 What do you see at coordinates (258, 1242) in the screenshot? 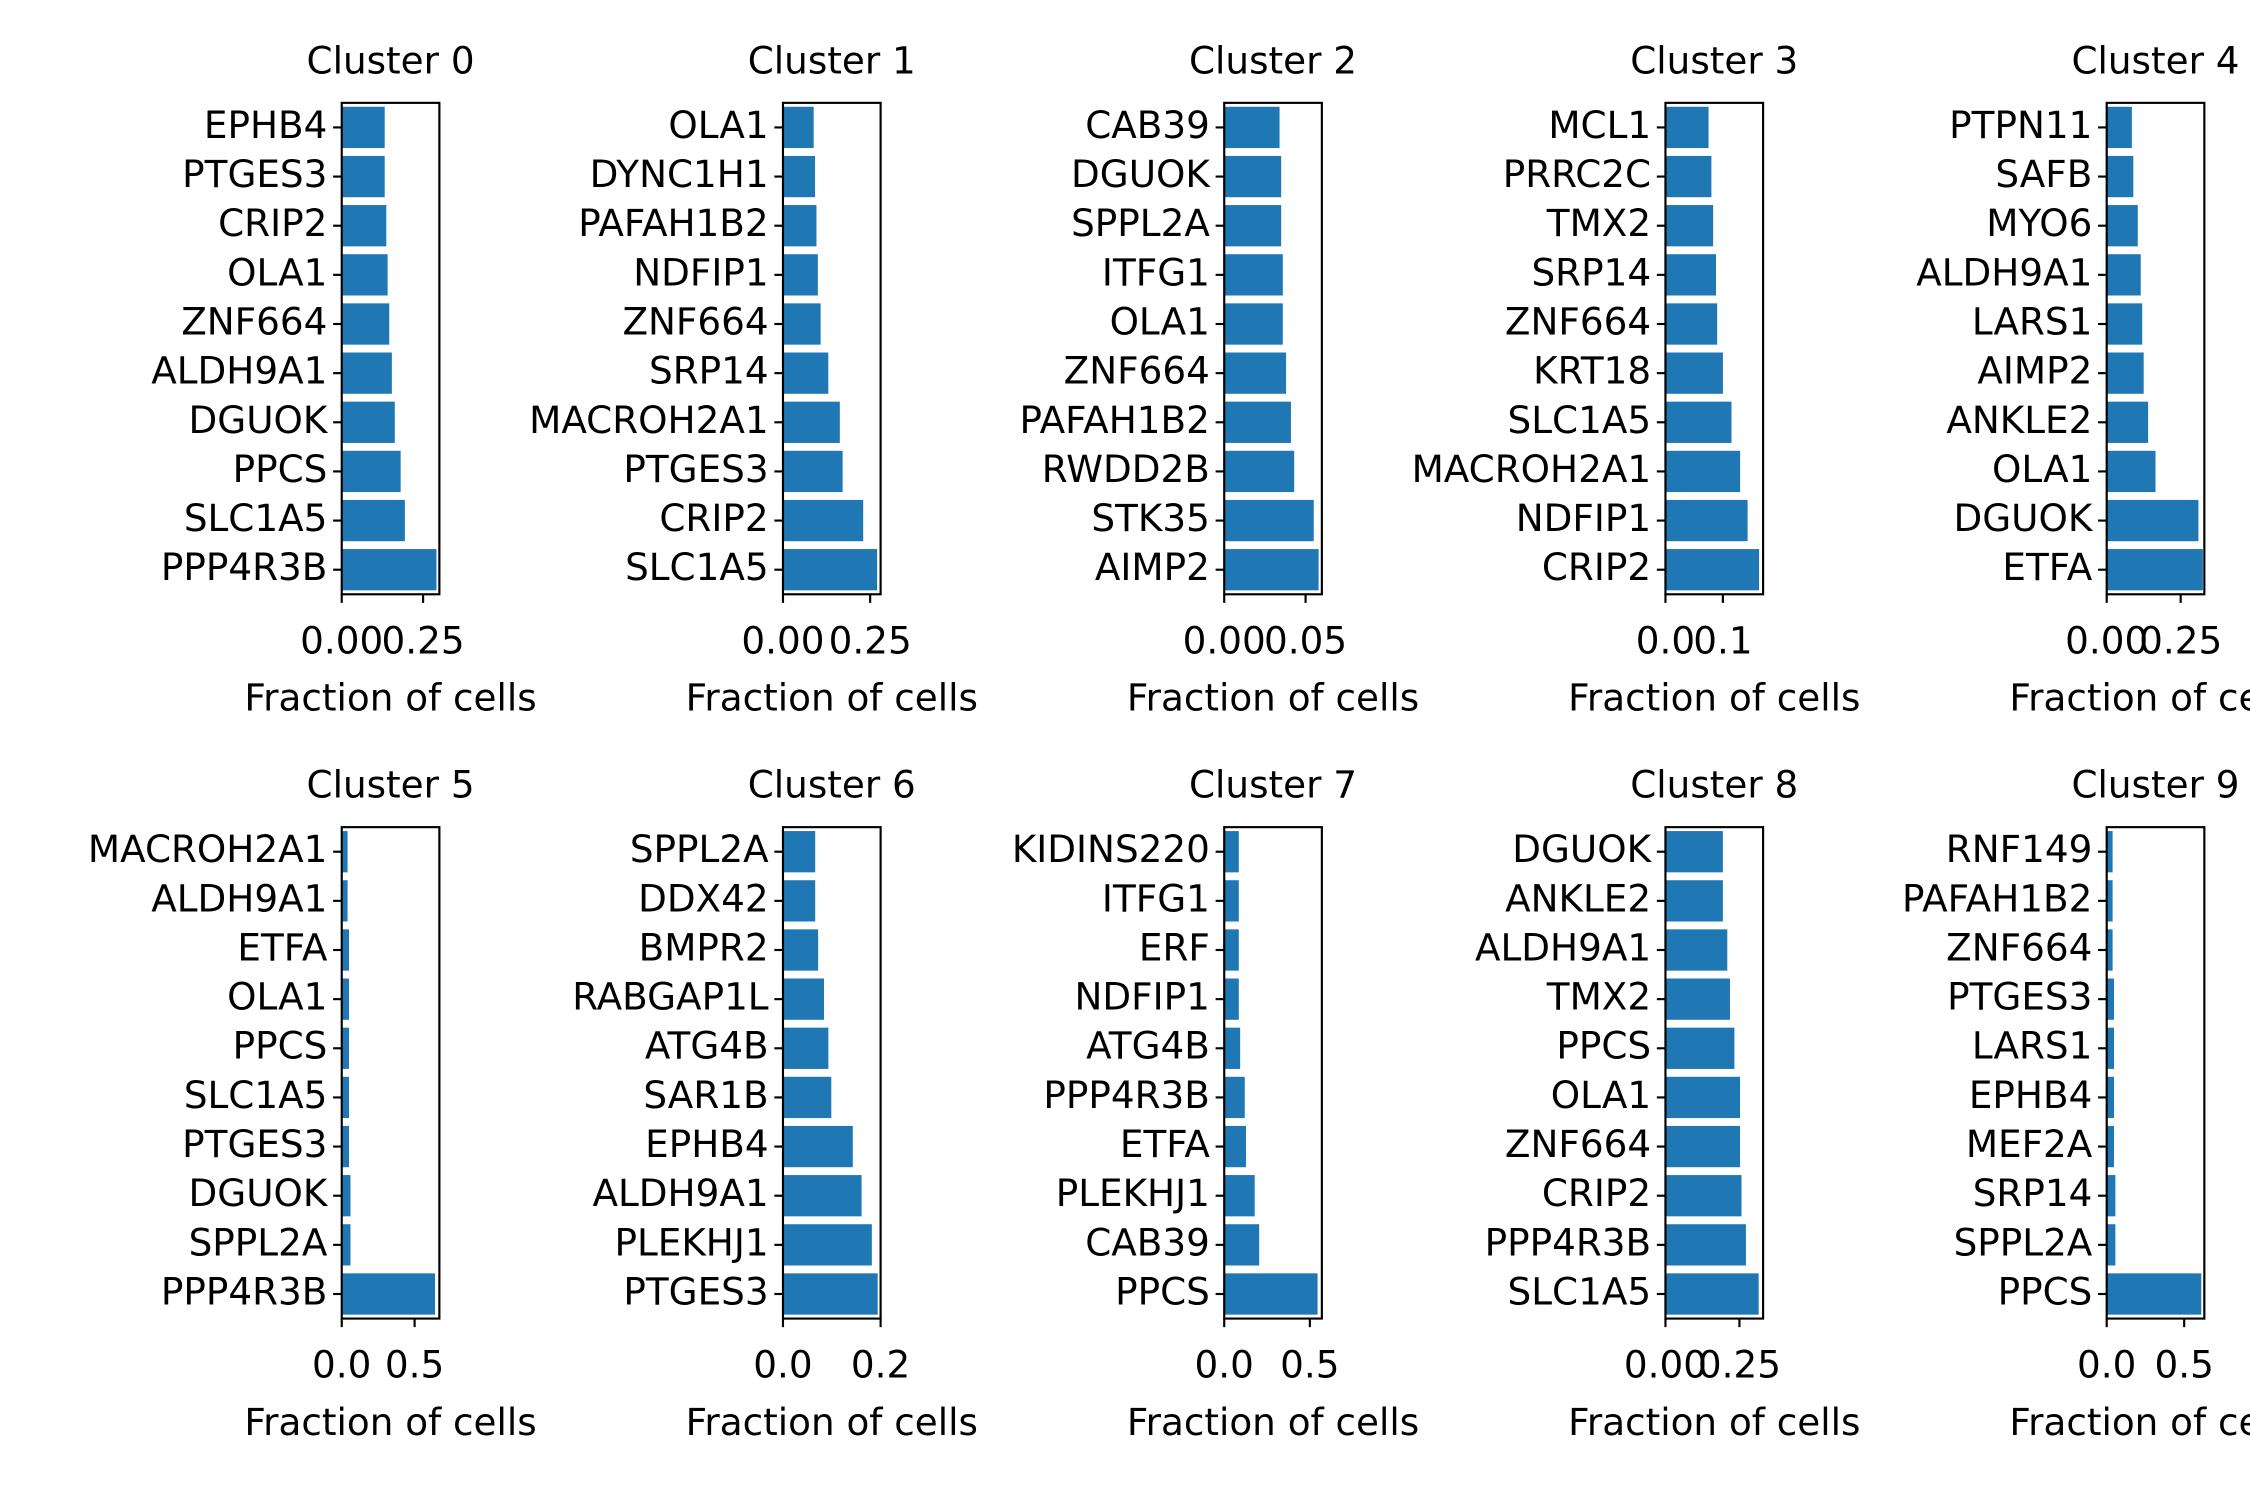
I see `y-tick-label: SPPL2A` at bounding box center [258, 1242].